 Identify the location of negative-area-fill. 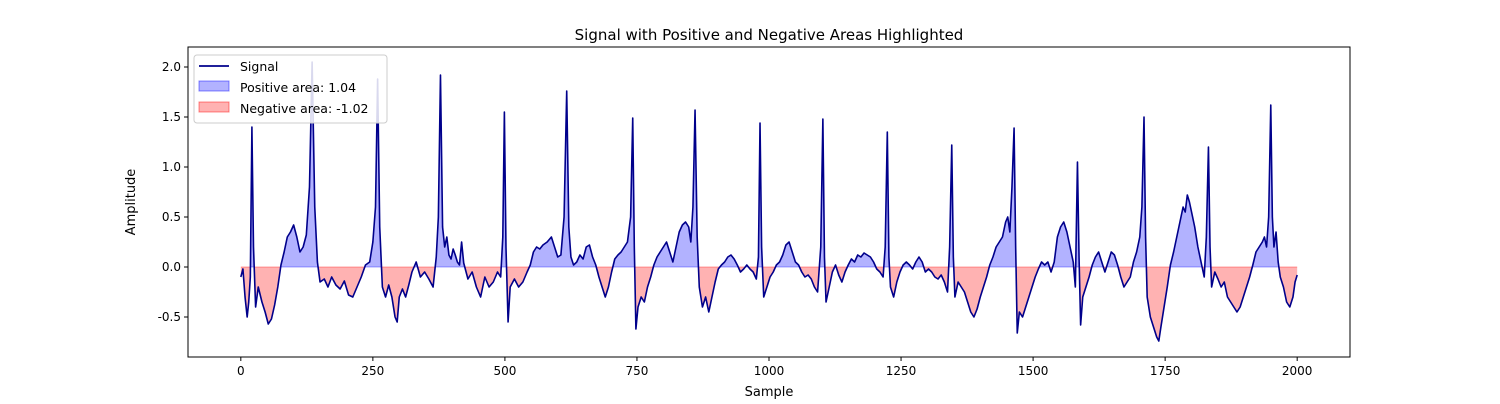
(769, 304).